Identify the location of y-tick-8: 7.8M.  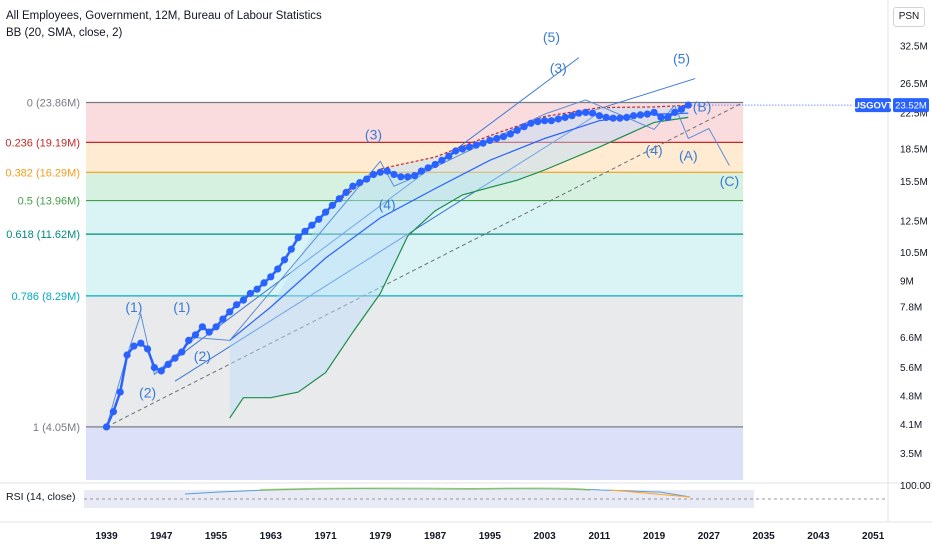
(911, 308).